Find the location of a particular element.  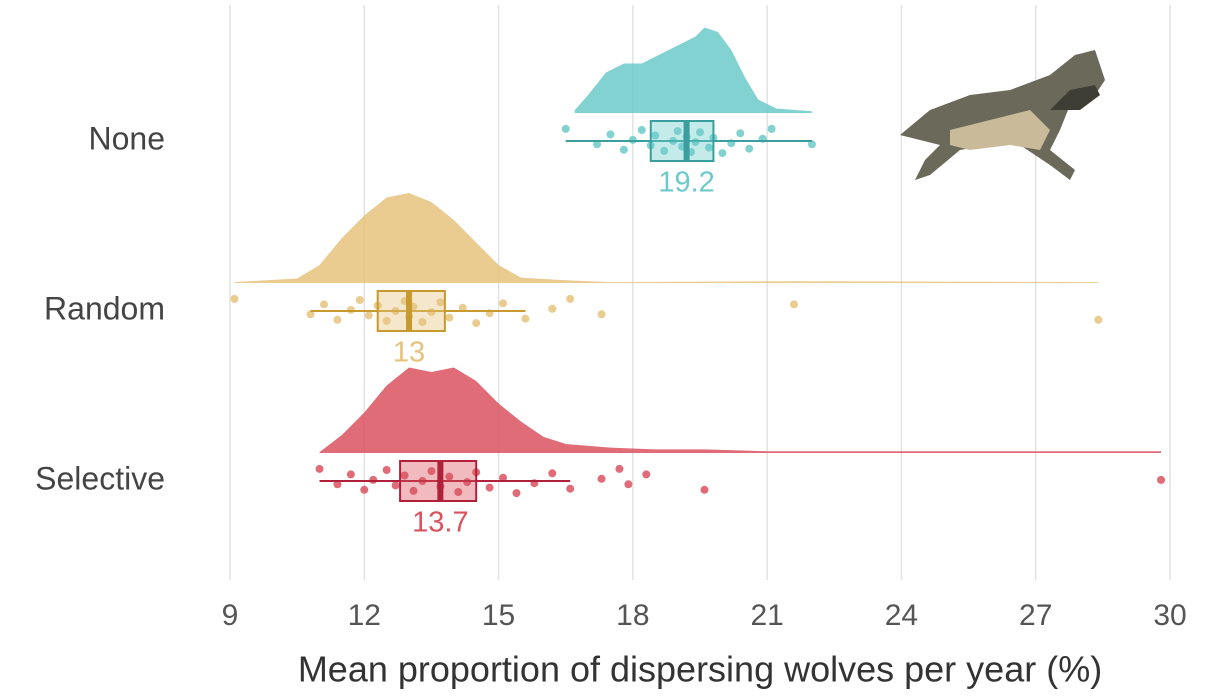

x-tick-label: 27 is located at coordinates (1035, 615).